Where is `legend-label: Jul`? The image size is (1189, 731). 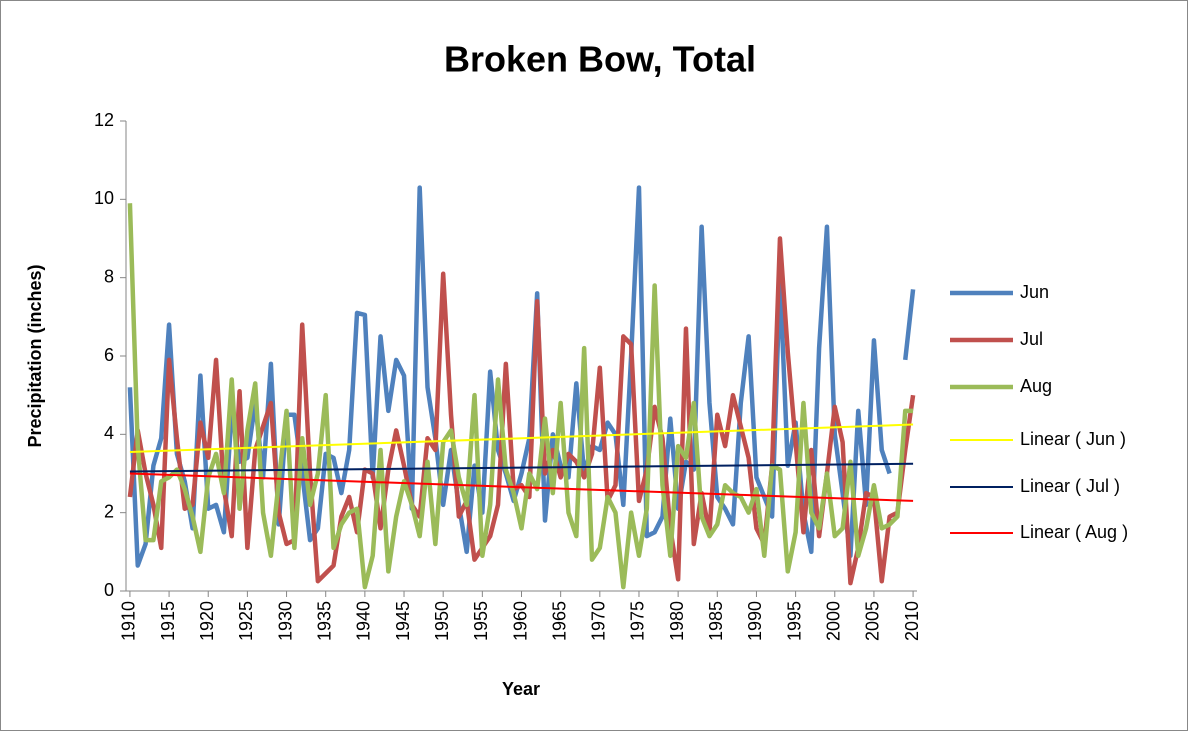
legend-label: Jul is located at coordinates (1031, 339).